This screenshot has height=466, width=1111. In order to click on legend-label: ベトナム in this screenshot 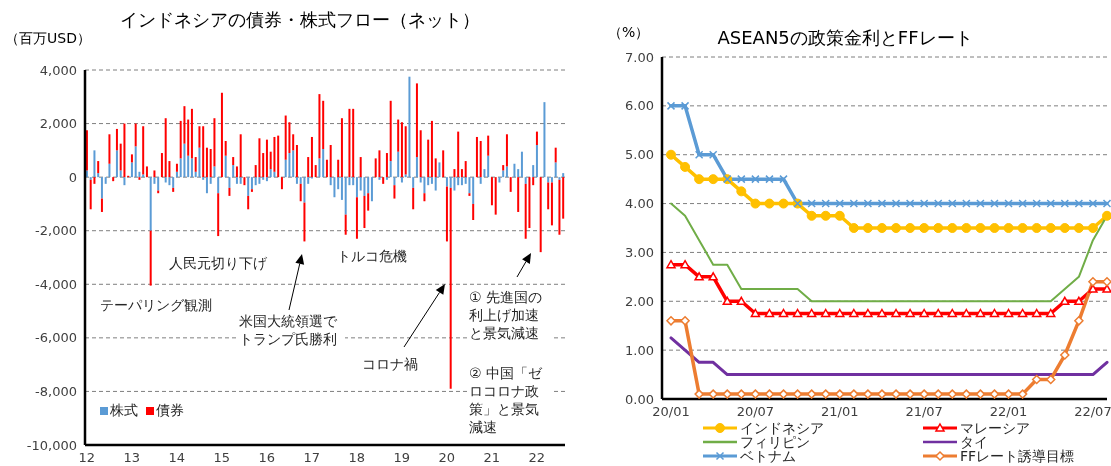, I will do `click(768, 456)`.